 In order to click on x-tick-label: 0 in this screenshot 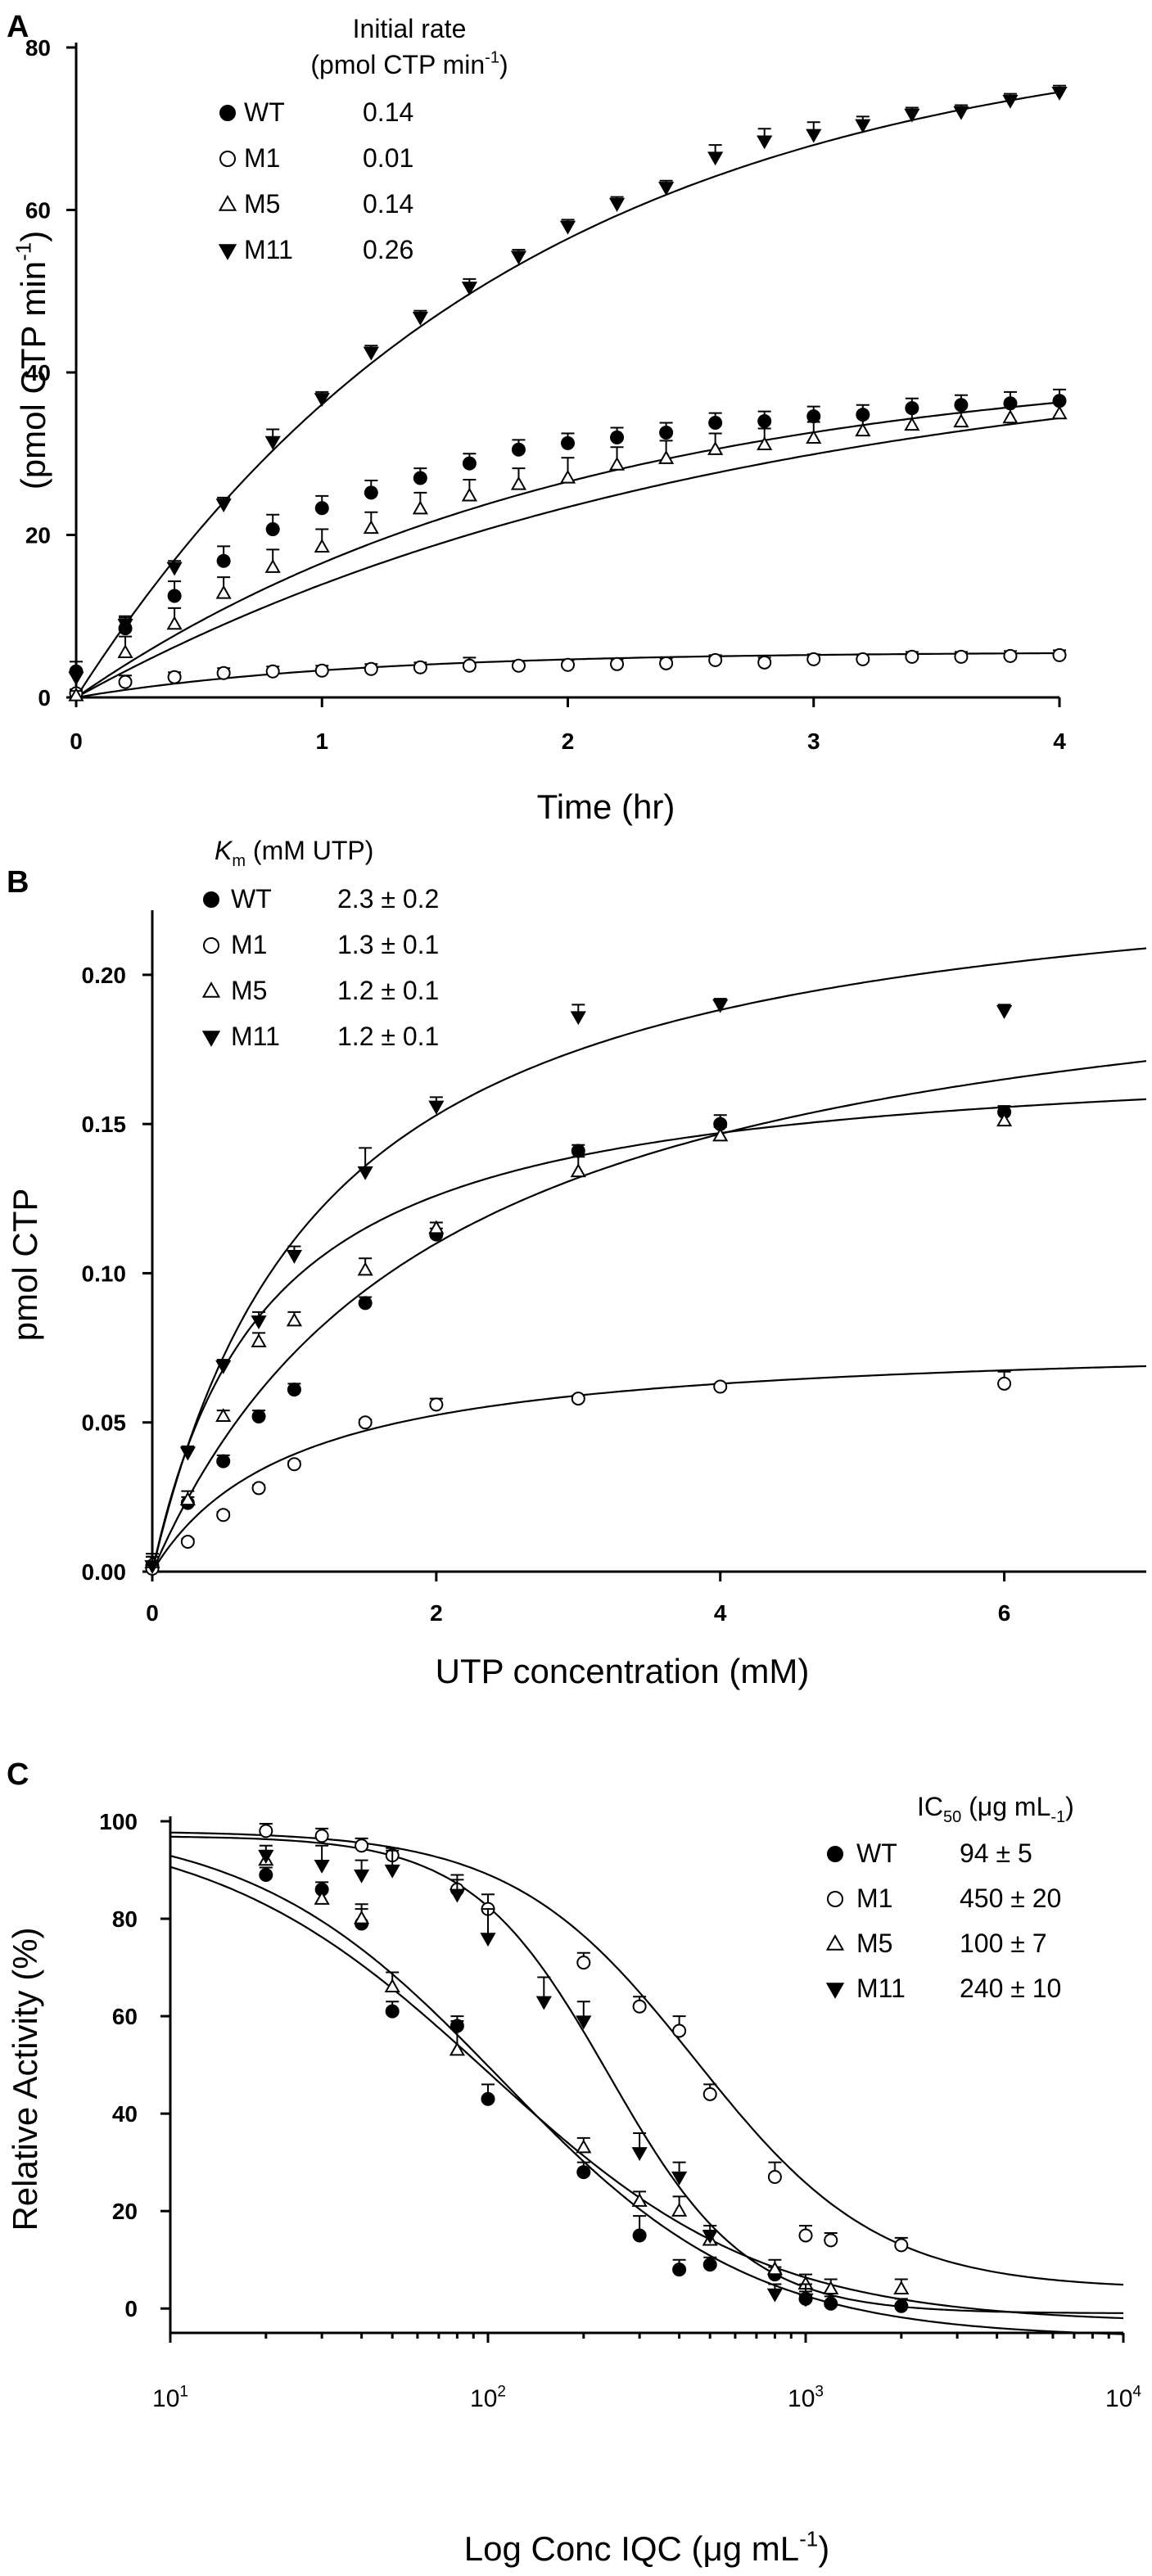, I will do `click(76, 741)`.